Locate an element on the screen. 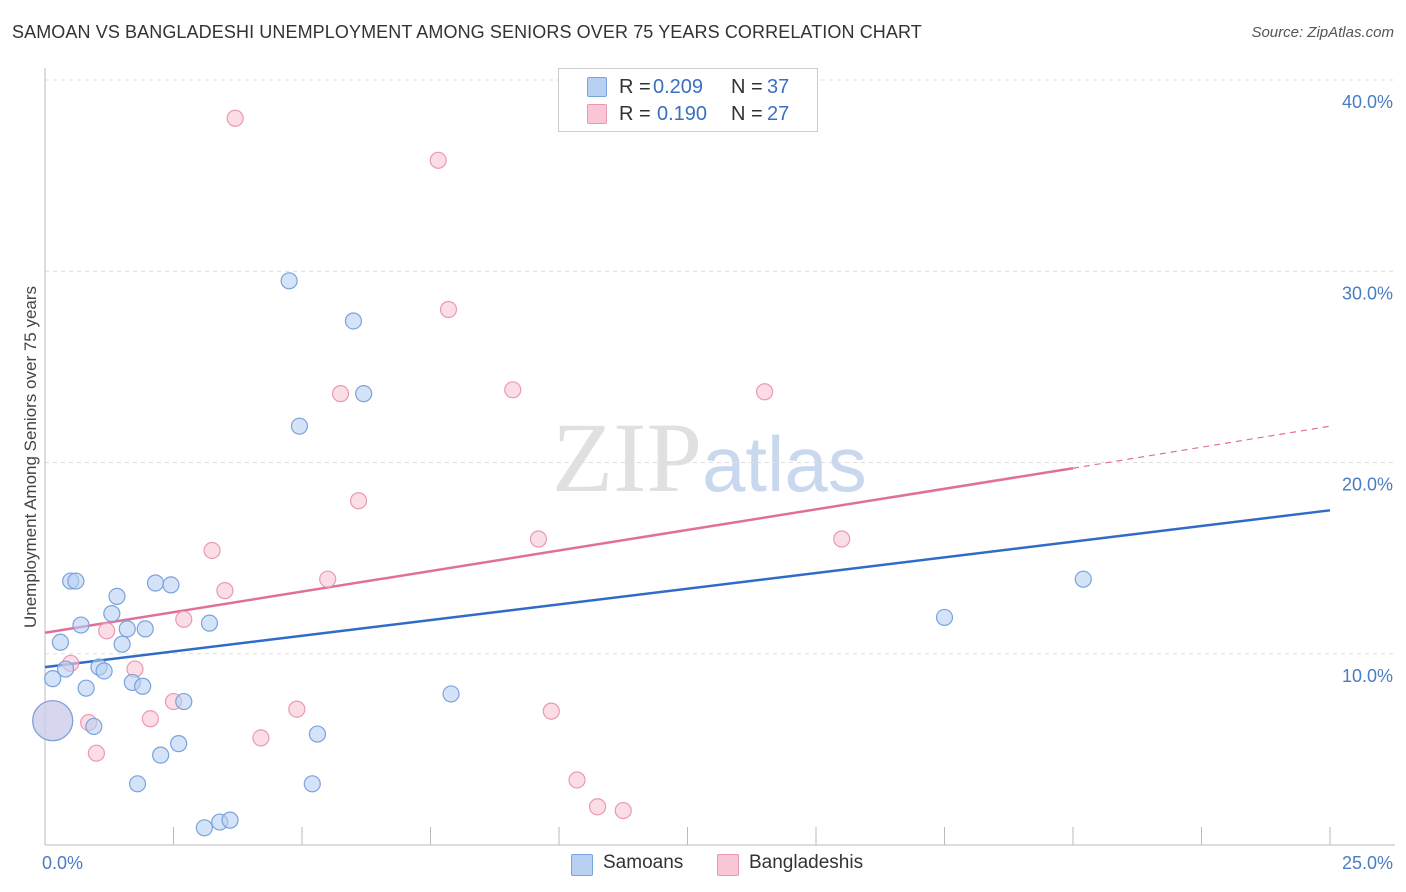 The width and height of the screenshot is (1406, 892). samoans-legend-label: Samoans is located at coordinates (643, 862).